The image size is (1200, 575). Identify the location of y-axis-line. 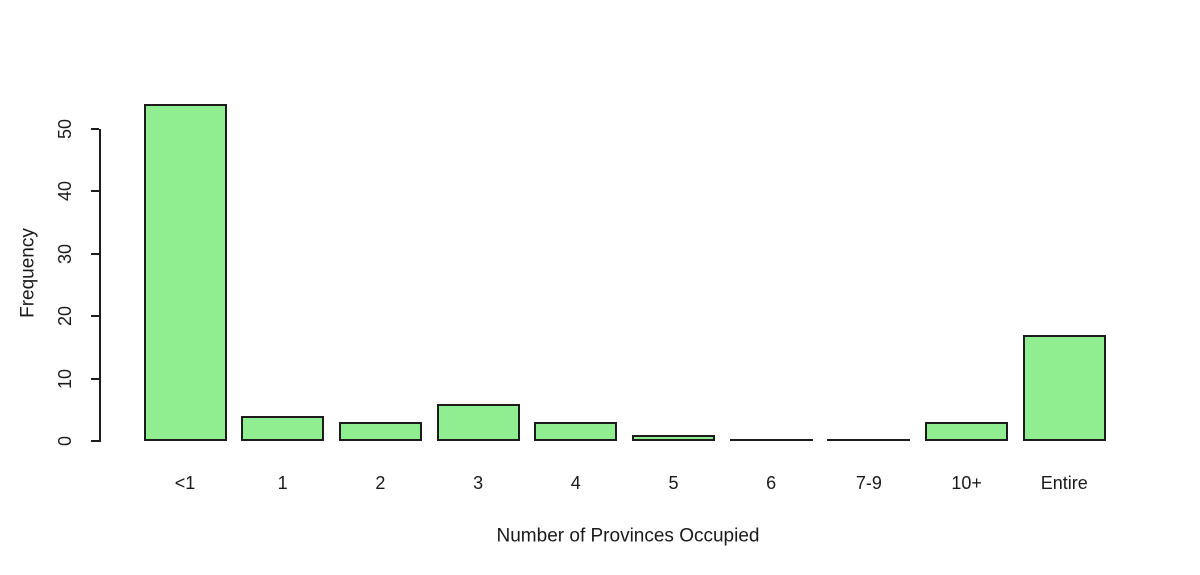
(100, 285).